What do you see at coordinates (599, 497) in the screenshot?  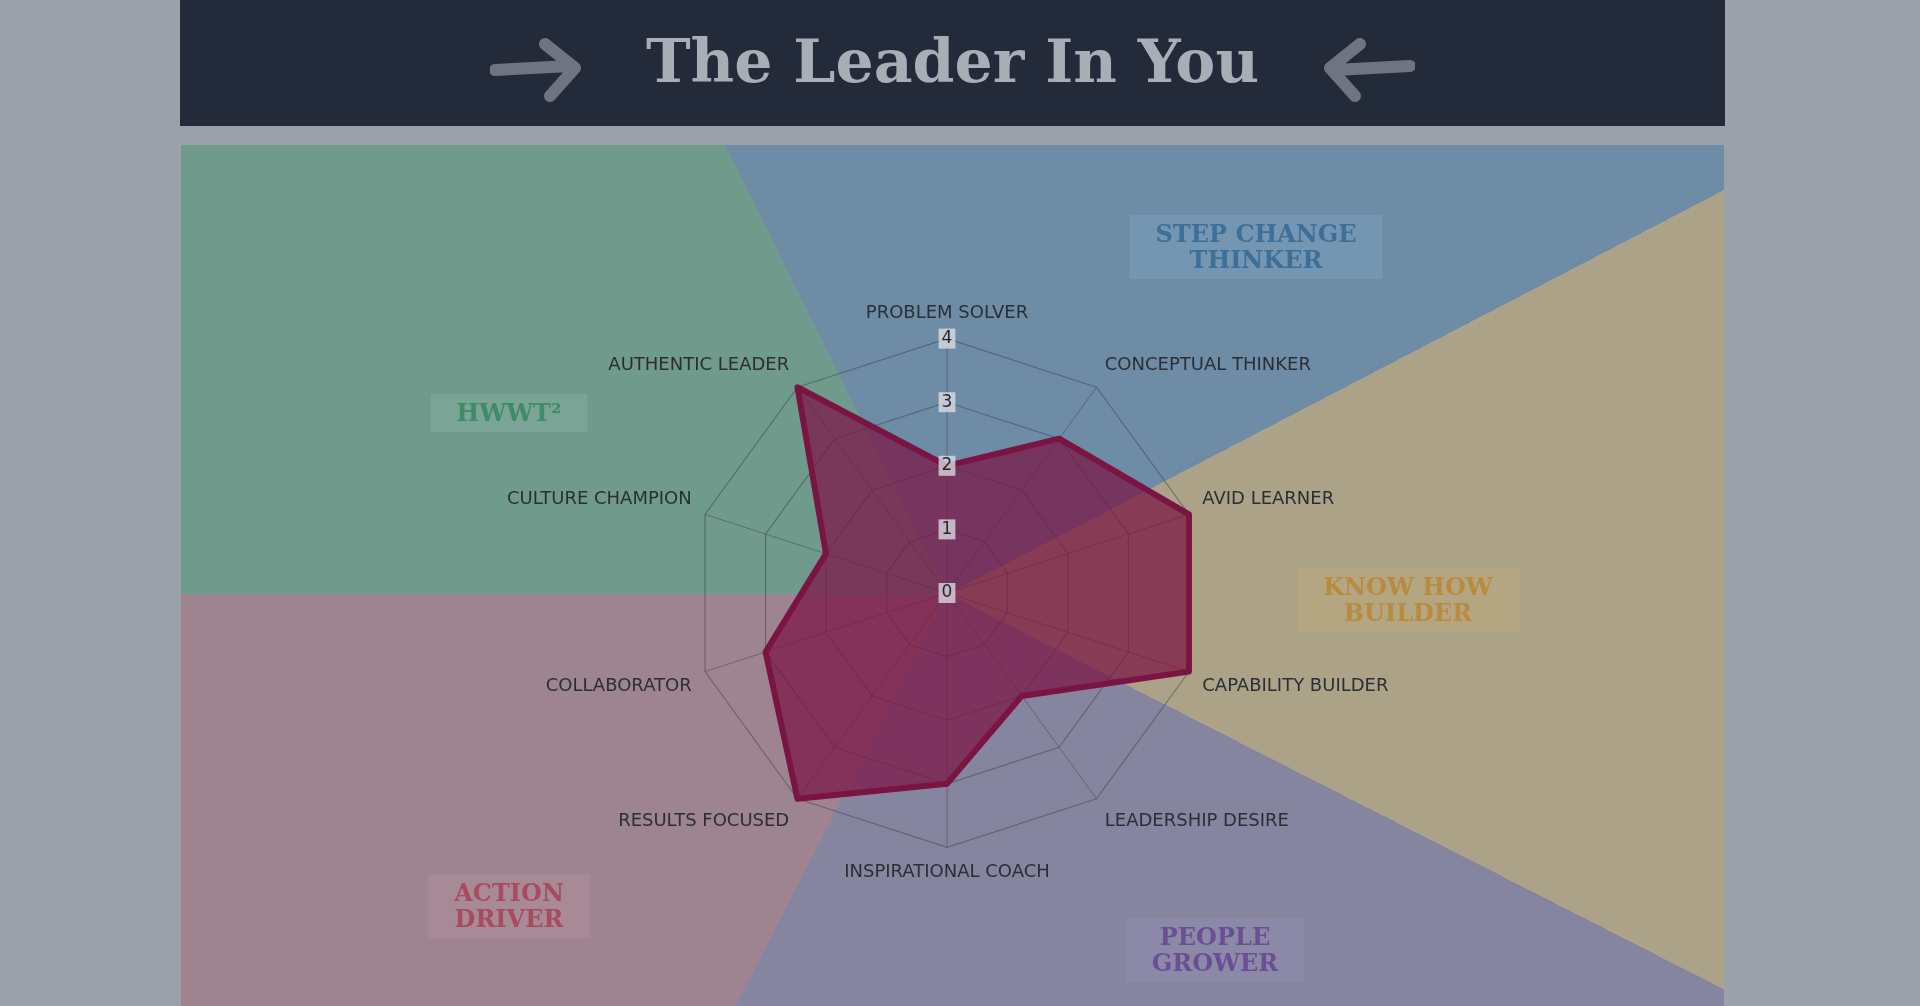 I see `spoke-label: CULTURE CHAMPION` at bounding box center [599, 497].